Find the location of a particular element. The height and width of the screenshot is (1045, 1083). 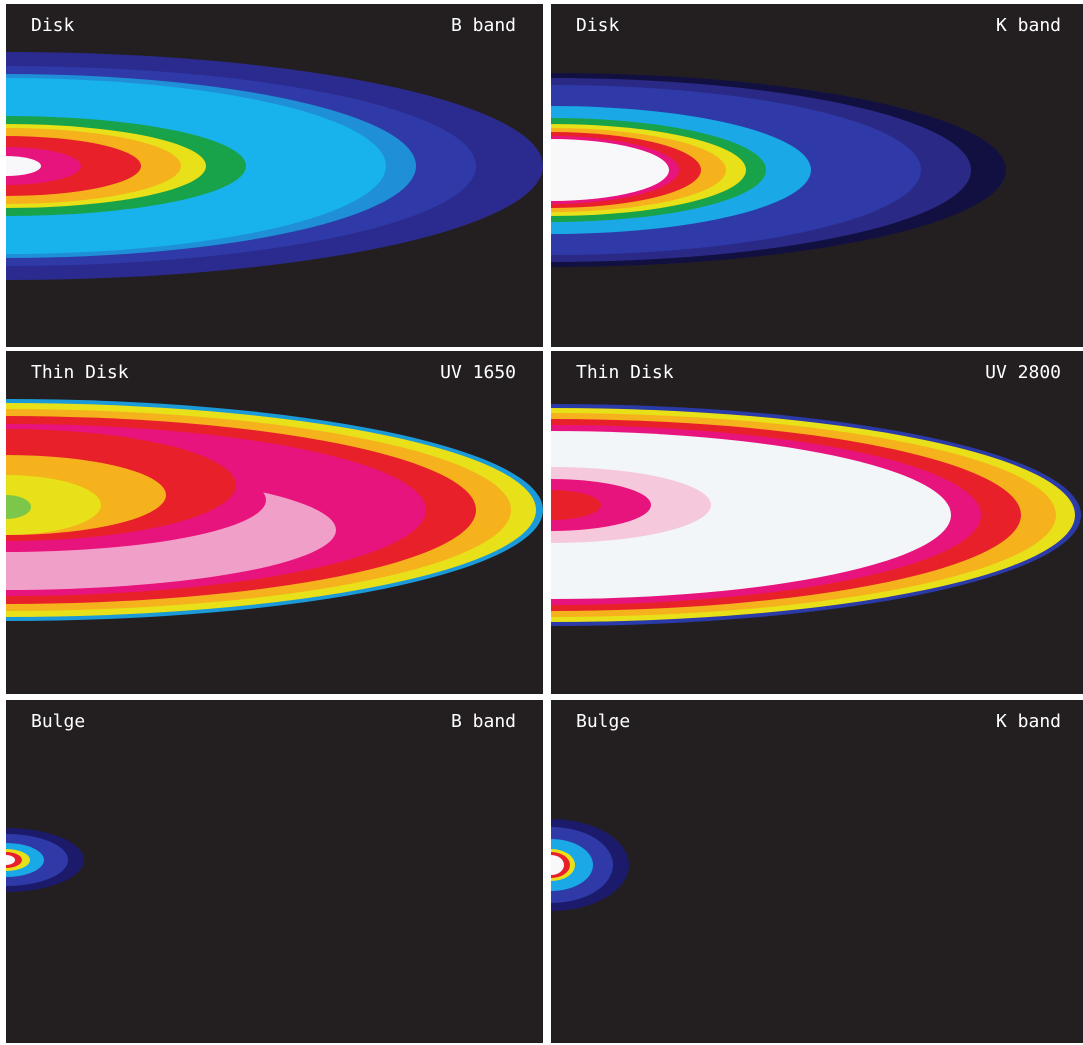

band-label: UV 1650 is located at coordinates (478, 372).